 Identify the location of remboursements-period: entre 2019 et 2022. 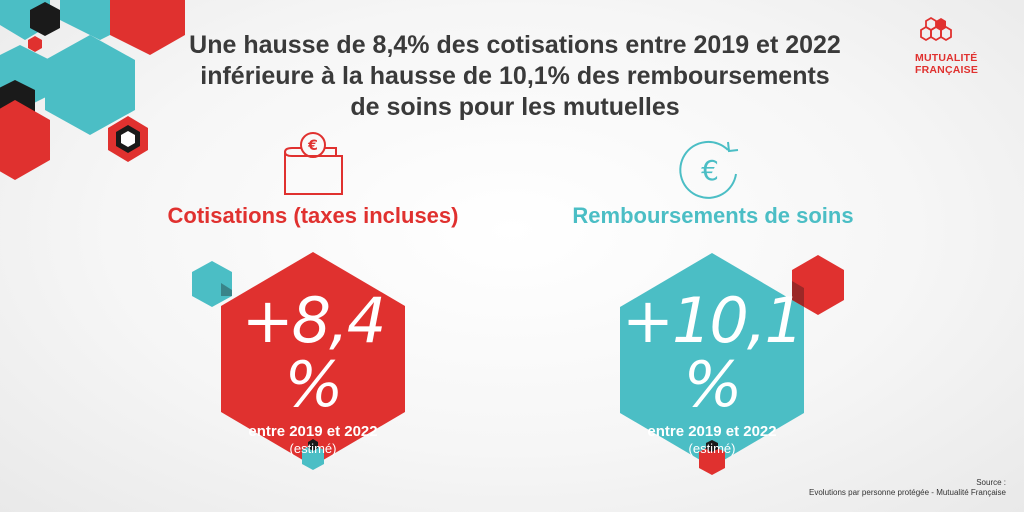
(712, 431).